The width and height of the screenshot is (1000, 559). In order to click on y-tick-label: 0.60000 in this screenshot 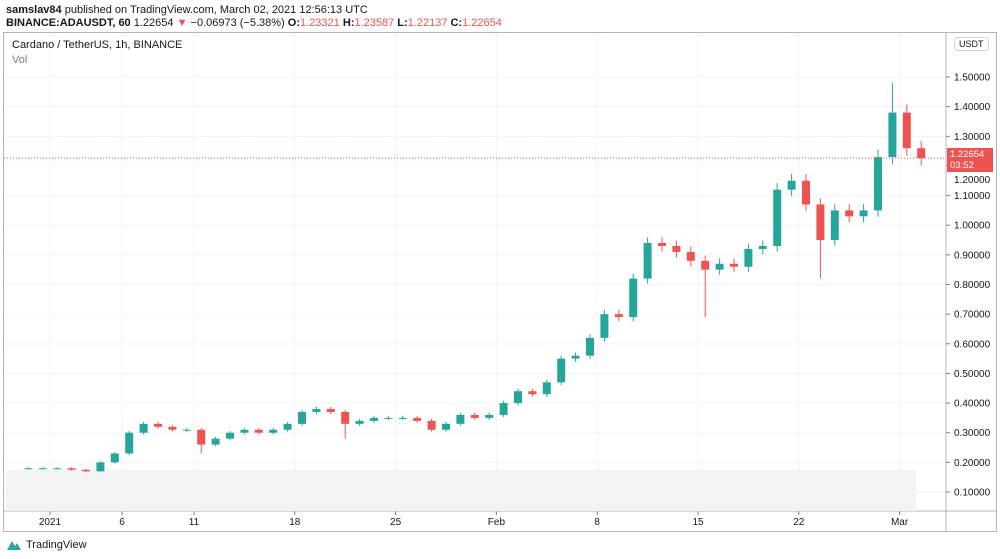, I will do `click(972, 344)`.